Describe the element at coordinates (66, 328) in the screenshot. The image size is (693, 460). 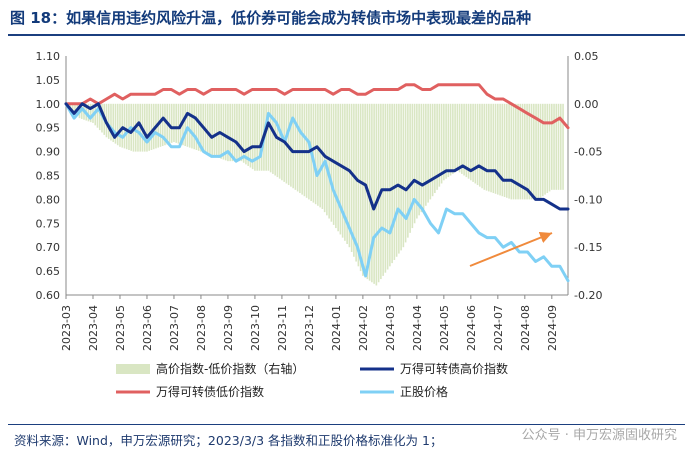
I see `x-tick-label: 2023-03` at that location.